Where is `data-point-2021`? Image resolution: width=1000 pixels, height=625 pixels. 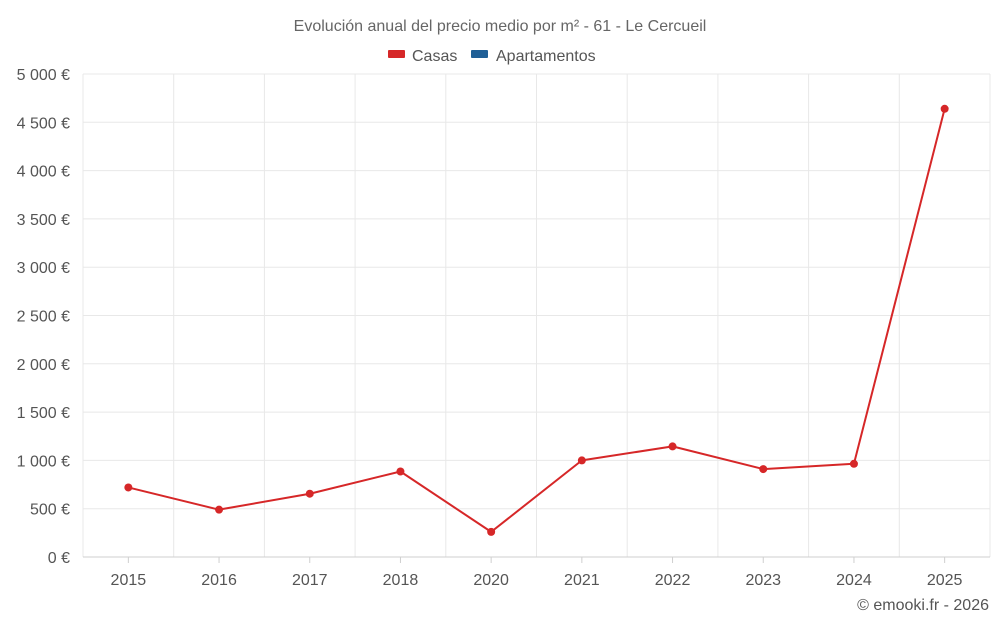
data-point-2021 is located at coordinates (581, 460).